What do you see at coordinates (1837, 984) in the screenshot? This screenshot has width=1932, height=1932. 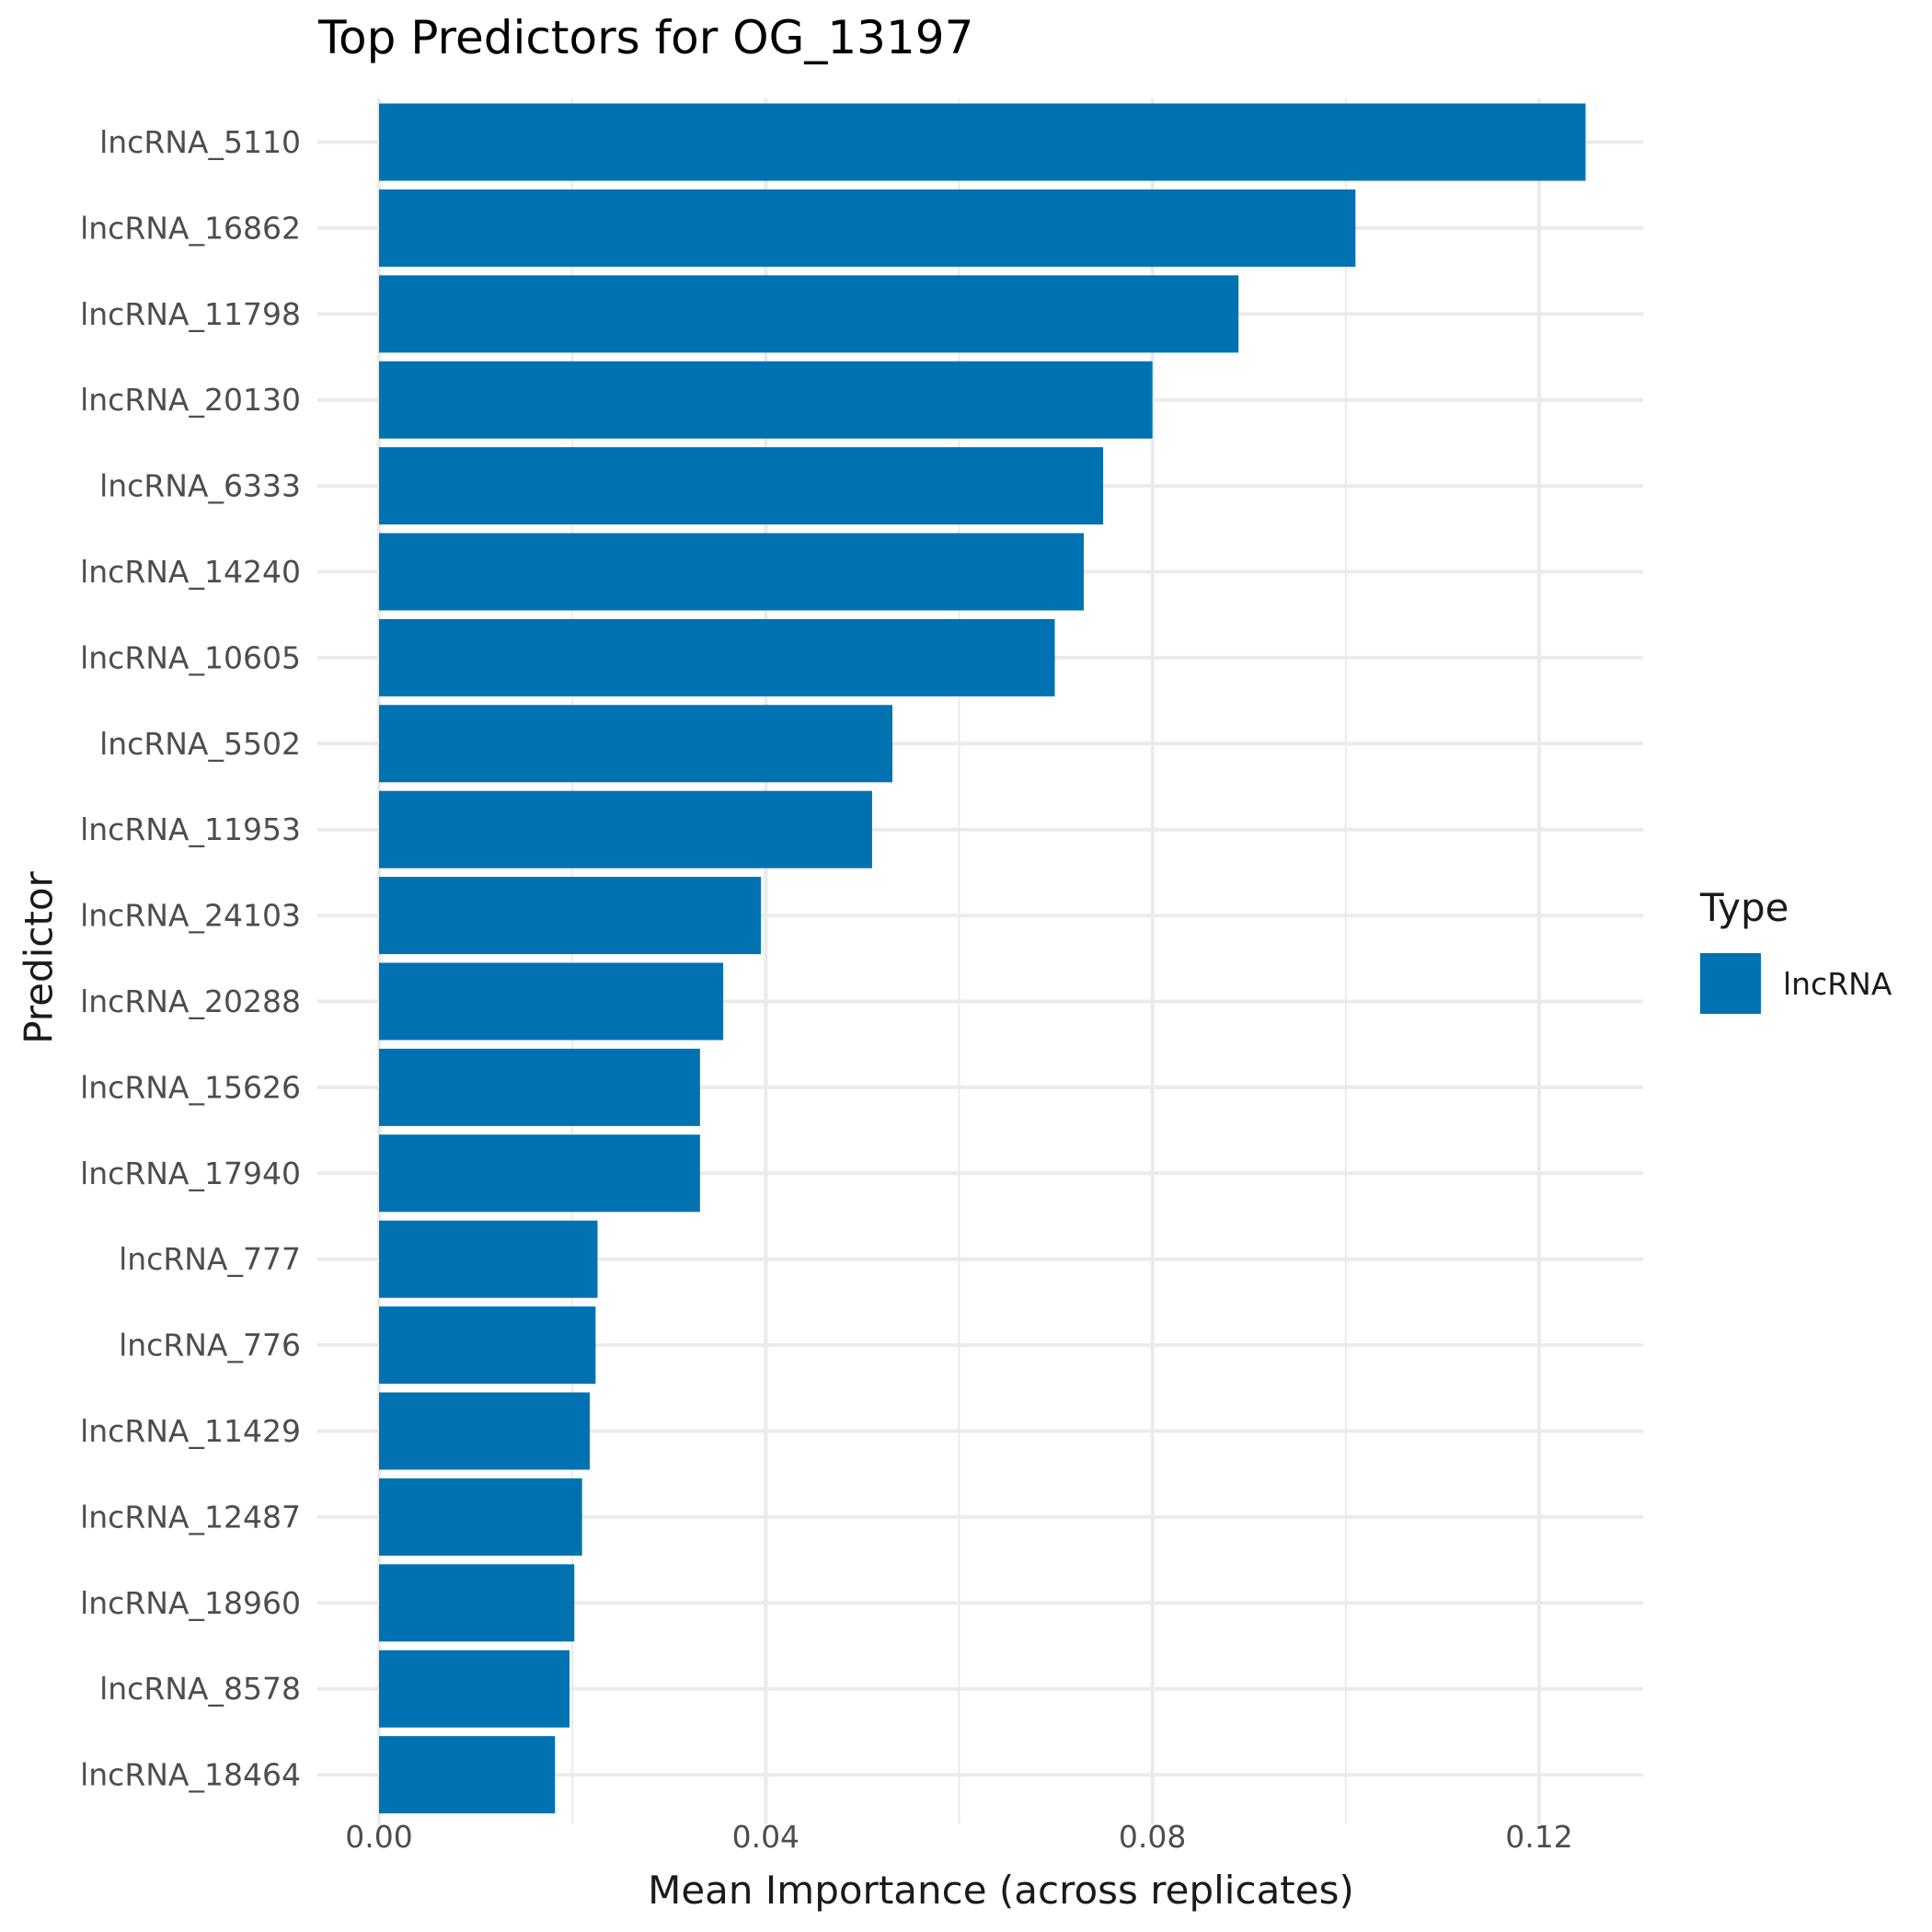 I see `legend-label: lncRNA` at bounding box center [1837, 984].